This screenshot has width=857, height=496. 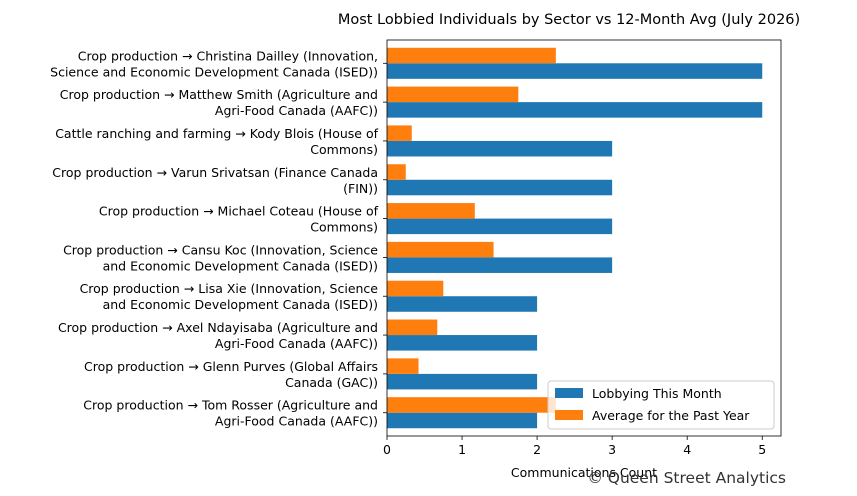 What do you see at coordinates (657, 393) in the screenshot?
I see `legend-label-this-month: Lobbying This Month` at bounding box center [657, 393].